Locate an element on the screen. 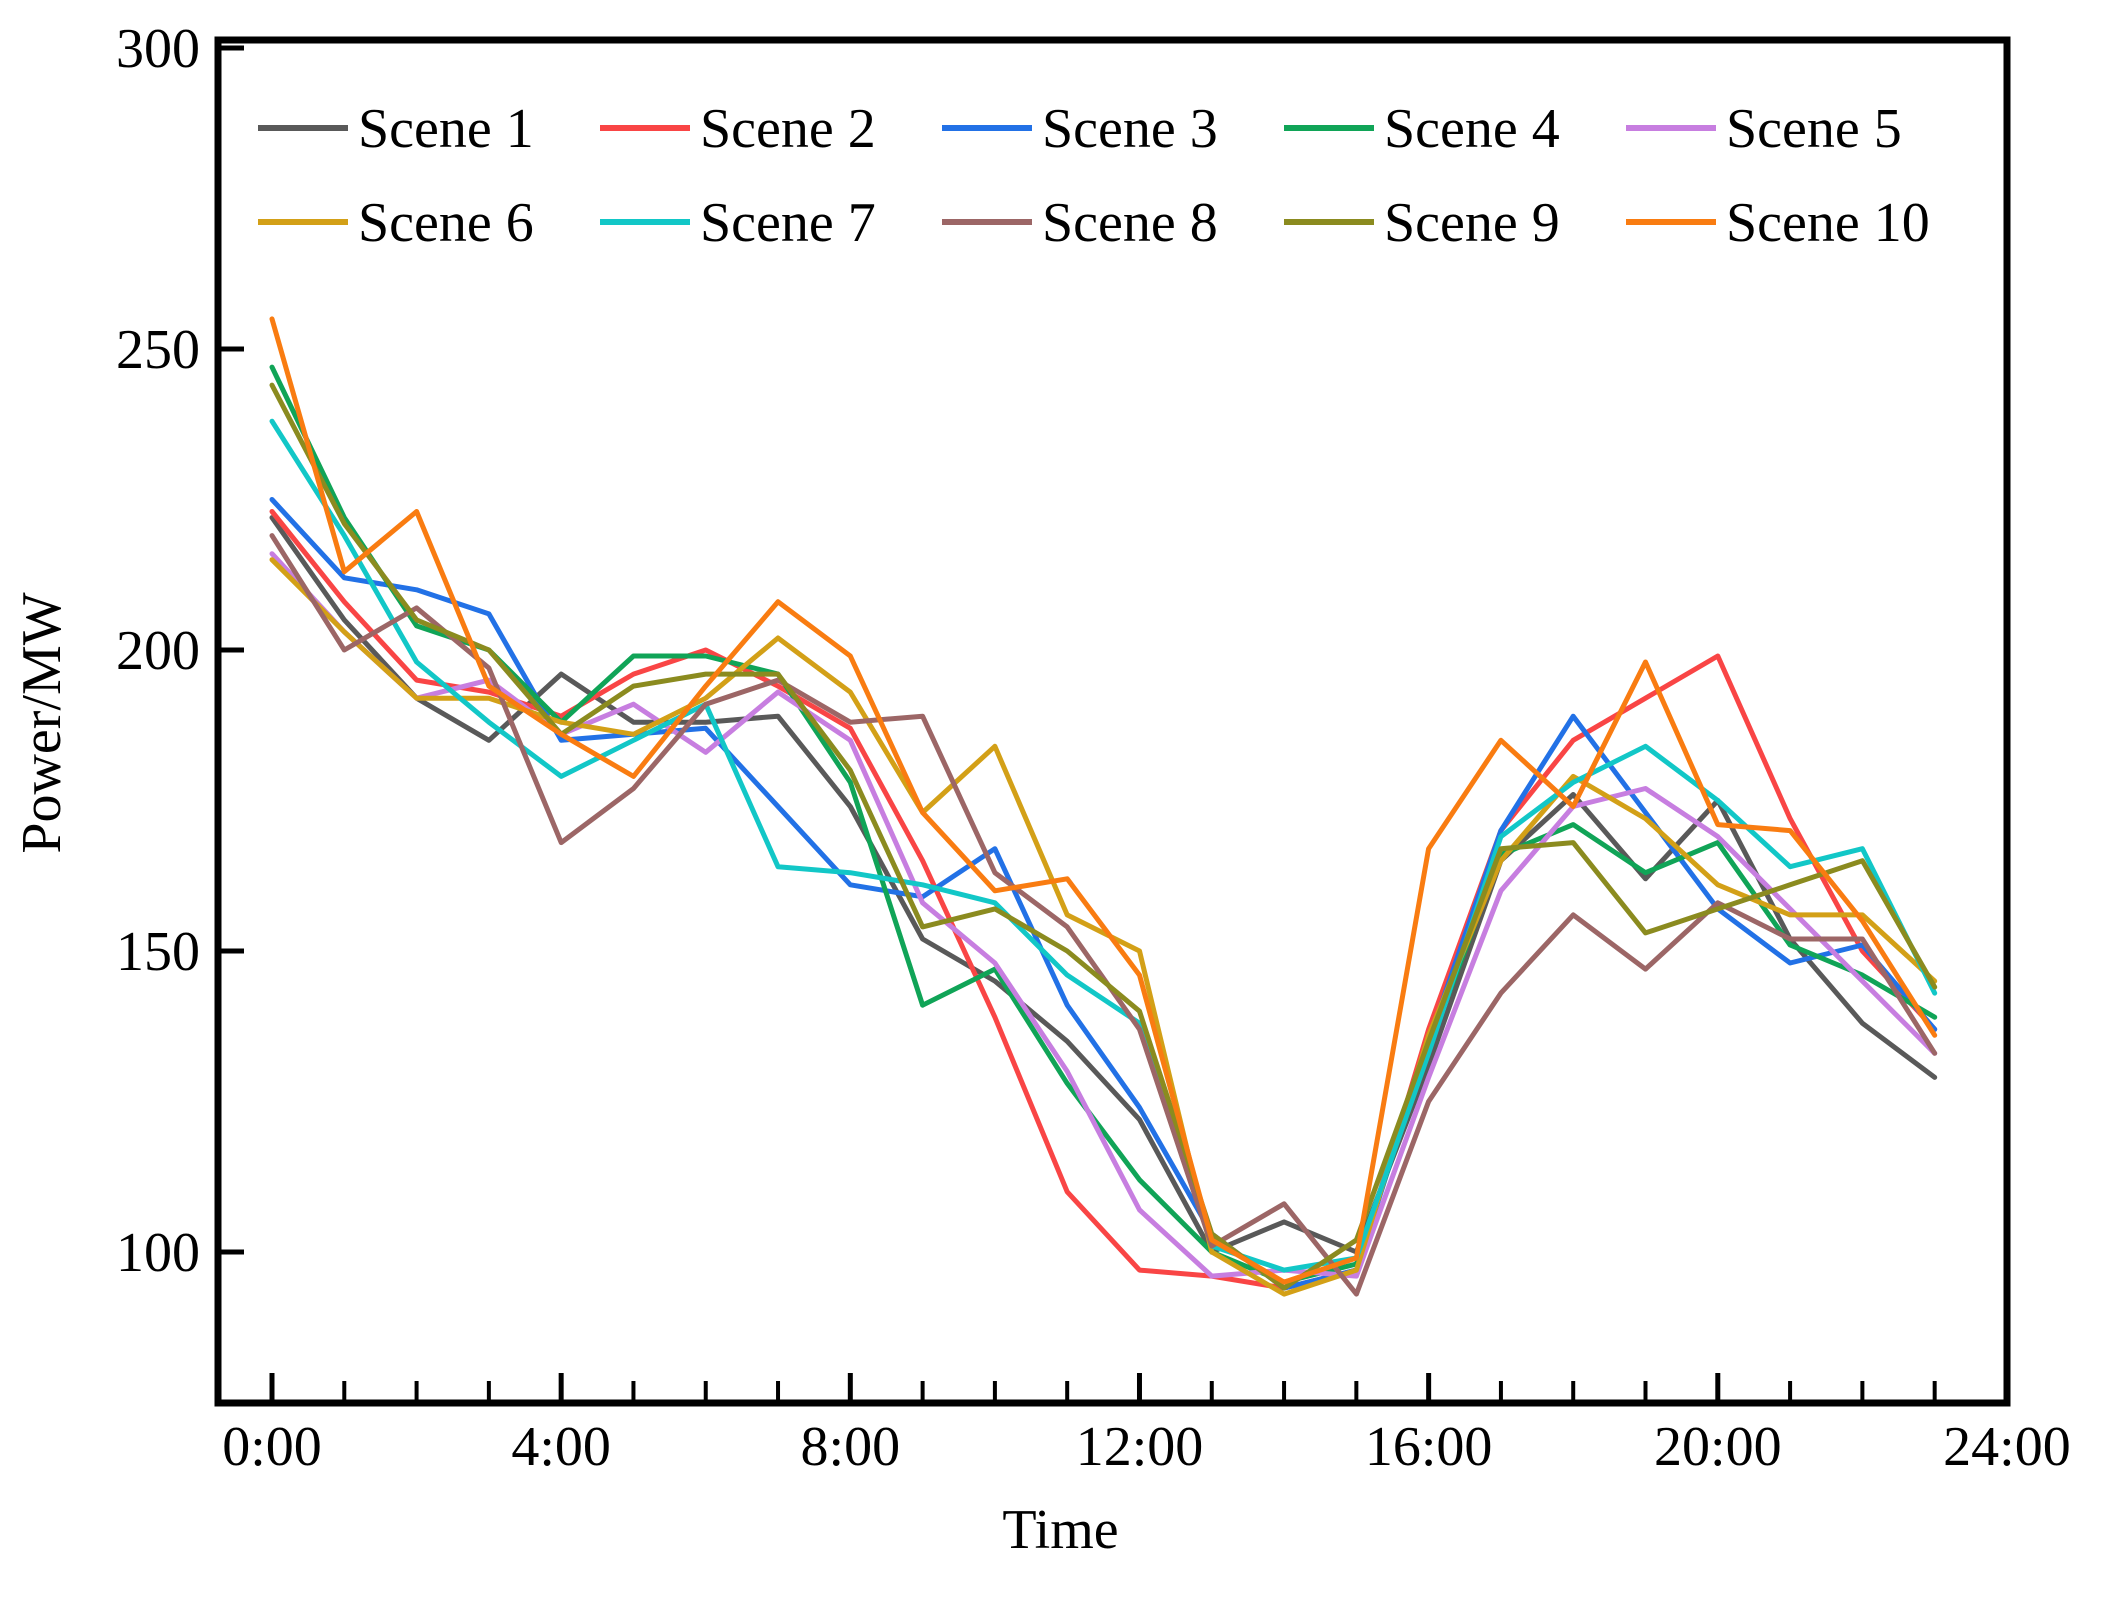 The height and width of the screenshot is (1607, 2121). legend-label: Scene 2 is located at coordinates (788, 129).